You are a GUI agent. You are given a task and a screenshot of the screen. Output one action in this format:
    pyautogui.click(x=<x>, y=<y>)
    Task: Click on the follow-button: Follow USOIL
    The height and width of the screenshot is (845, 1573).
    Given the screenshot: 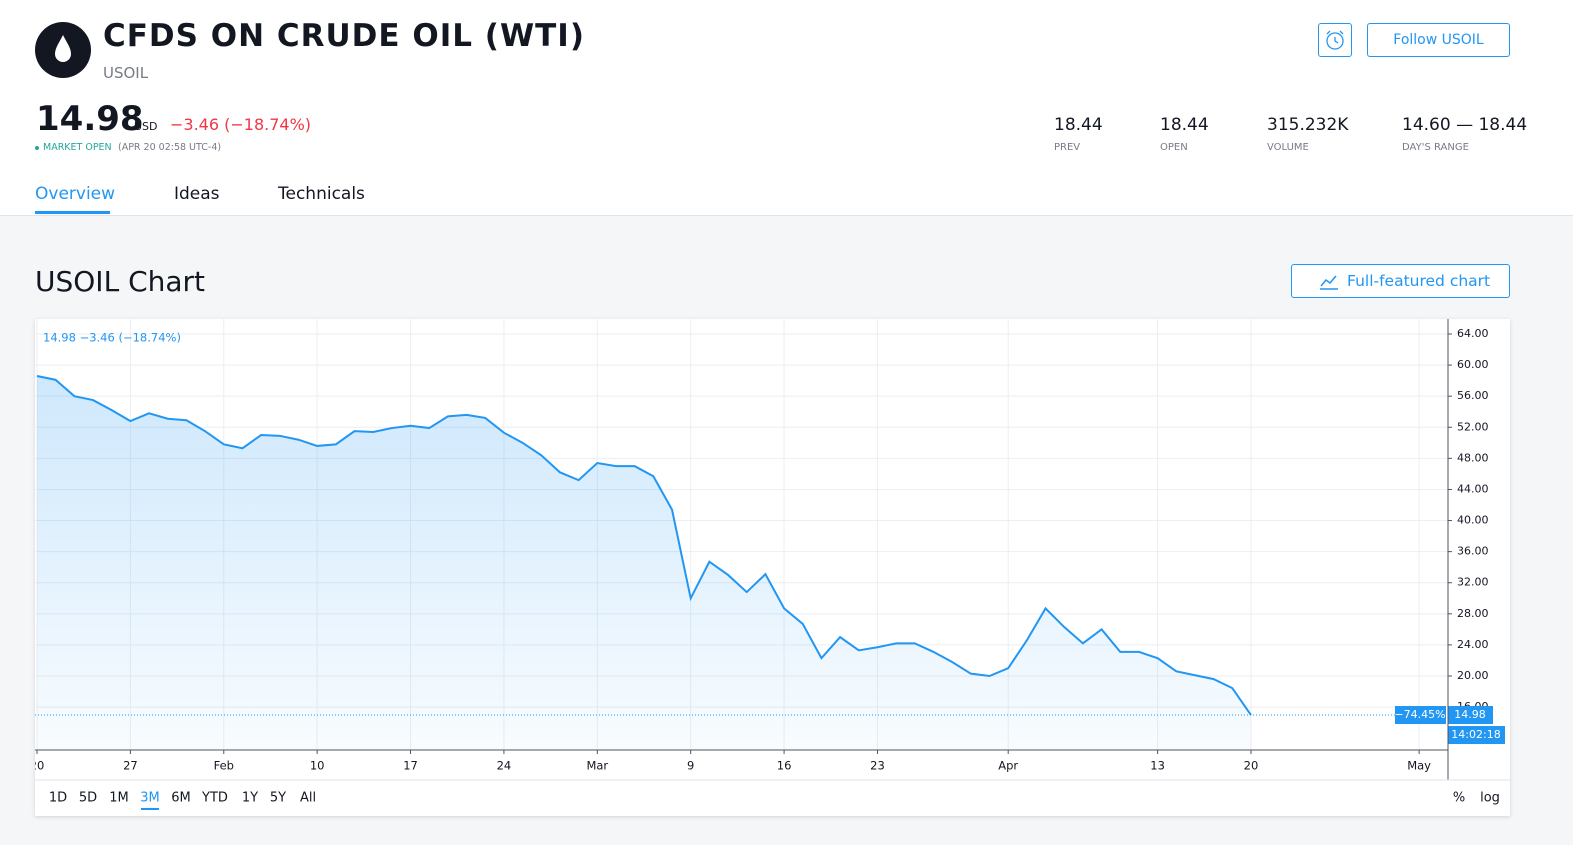 What is the action you would take?
    pyautogui.click(x=1438, y=40)
    